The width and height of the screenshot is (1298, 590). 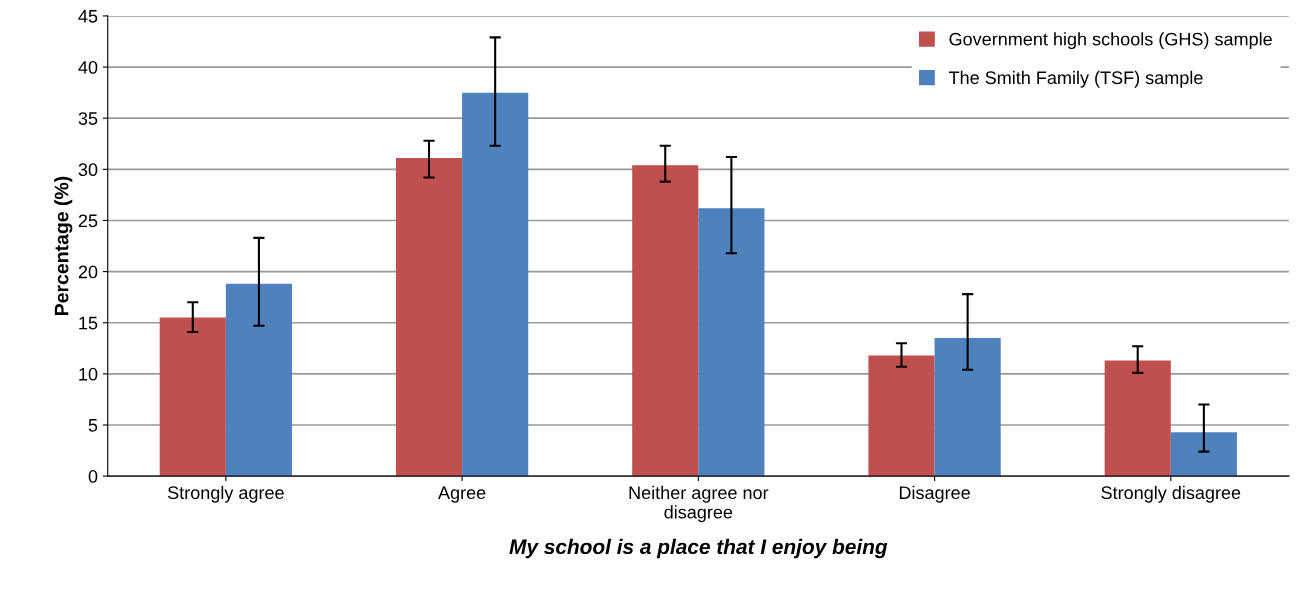 I want to click on x-axis-title: My school is a place that I enjoy being, so click(x=698, y=548).